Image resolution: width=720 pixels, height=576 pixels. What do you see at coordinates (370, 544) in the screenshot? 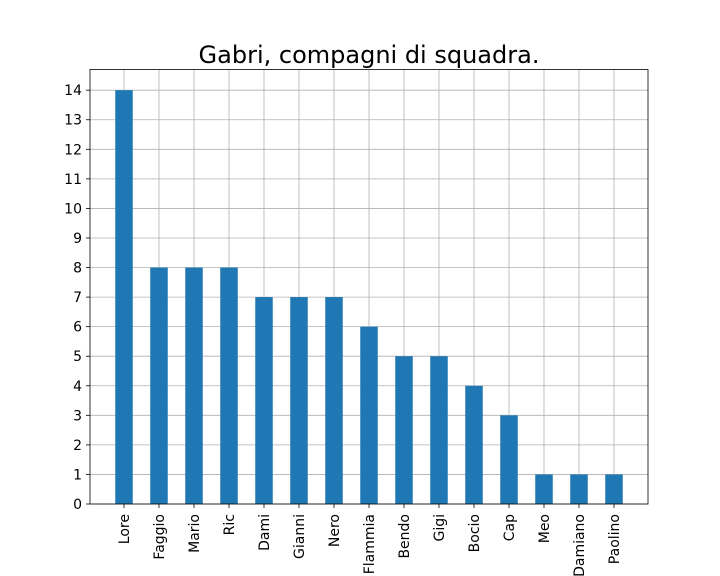
I see `x-tick-label: Flammia` at bounding box center [370, 544].